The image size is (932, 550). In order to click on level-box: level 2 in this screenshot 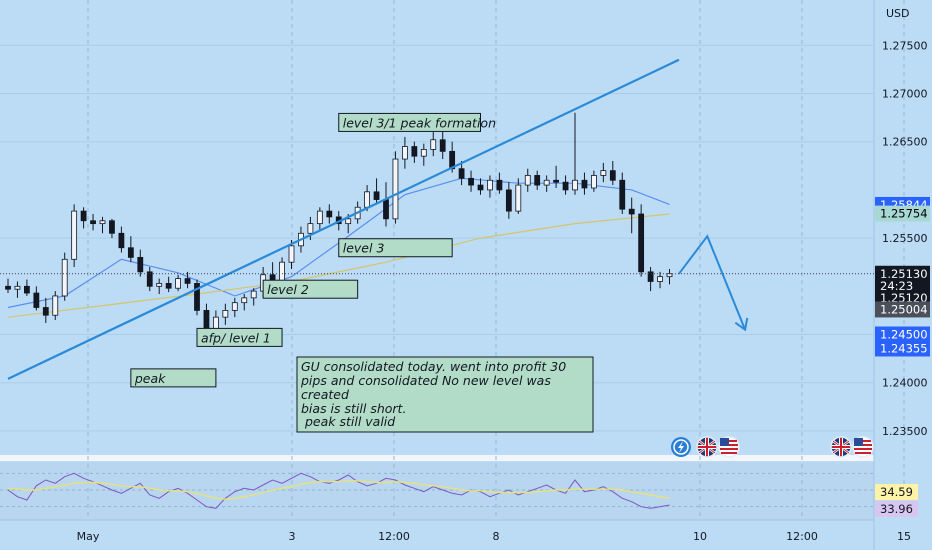, I will do `click(310, 289)`.